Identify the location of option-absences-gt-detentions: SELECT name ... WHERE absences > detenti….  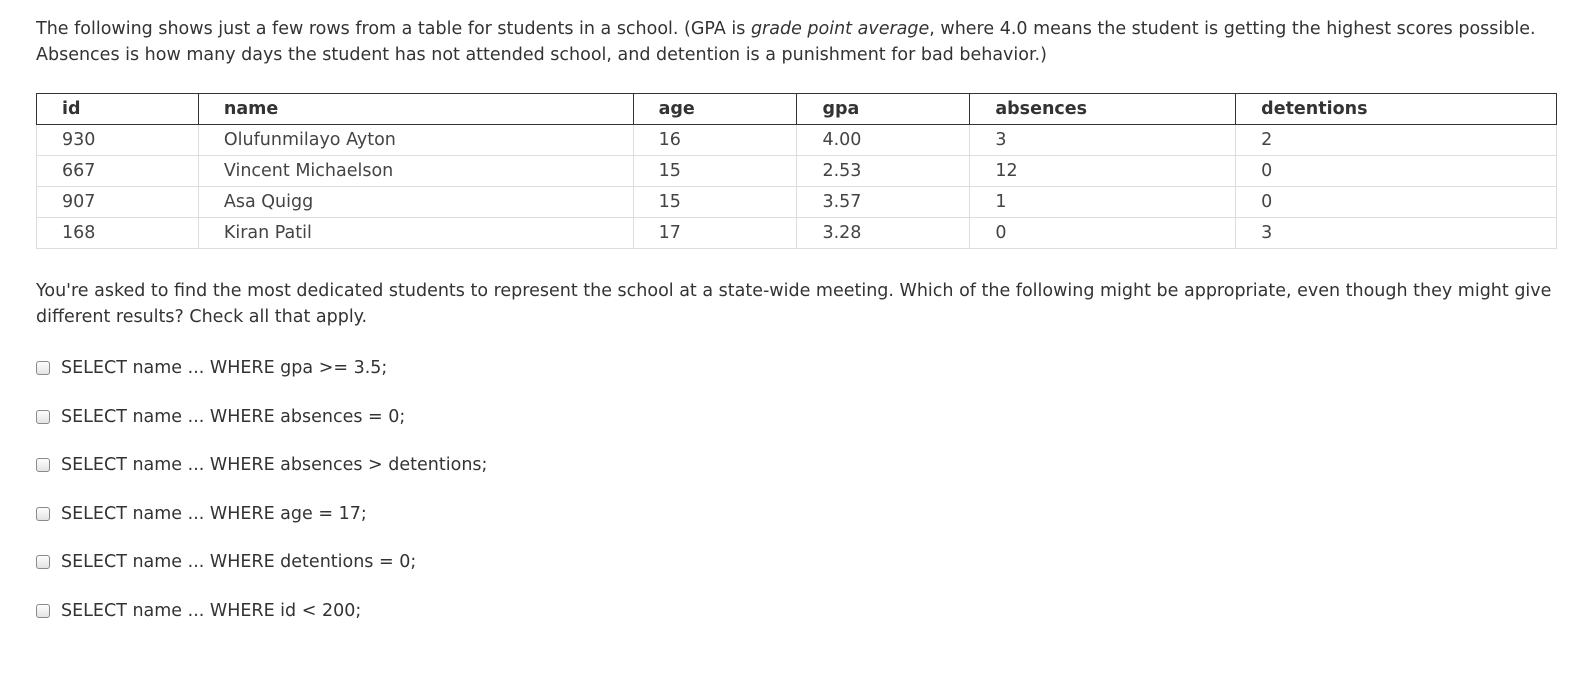
(436, 476).